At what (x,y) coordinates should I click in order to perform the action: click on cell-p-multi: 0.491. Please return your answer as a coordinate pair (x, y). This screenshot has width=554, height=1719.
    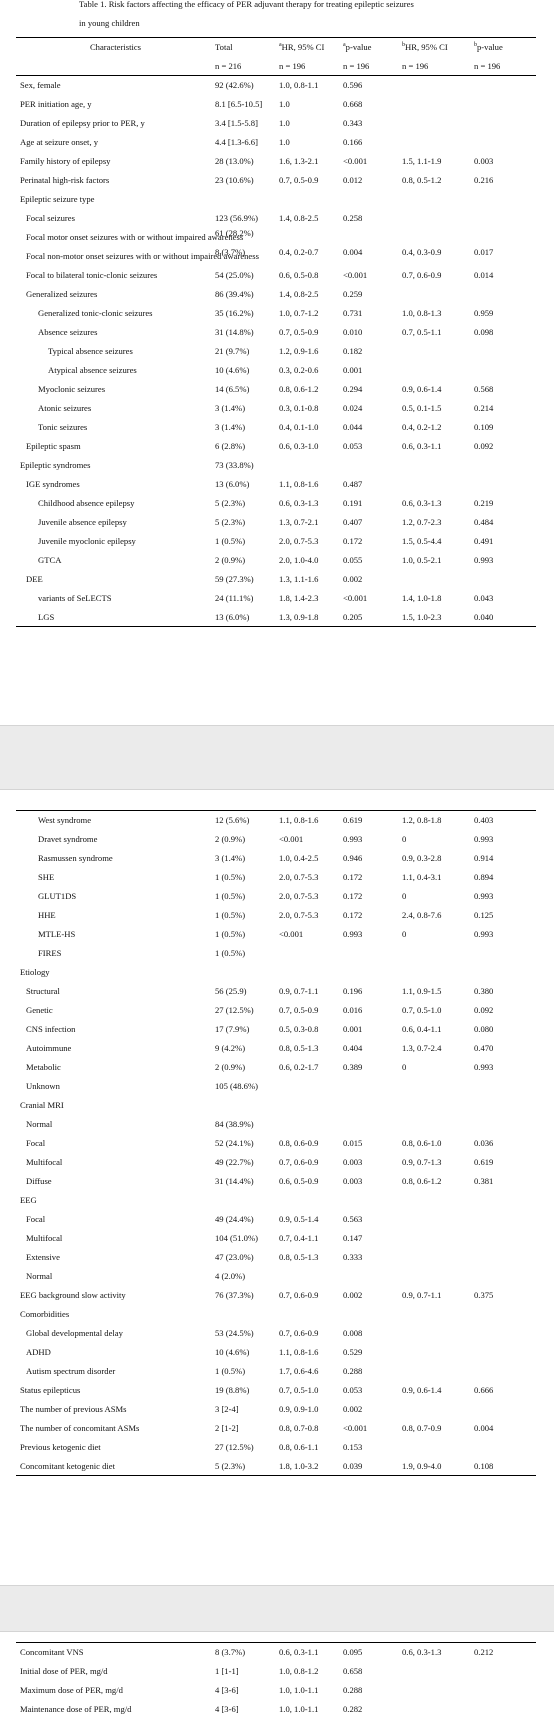
    Looking at the image, I should click on (484, 541).